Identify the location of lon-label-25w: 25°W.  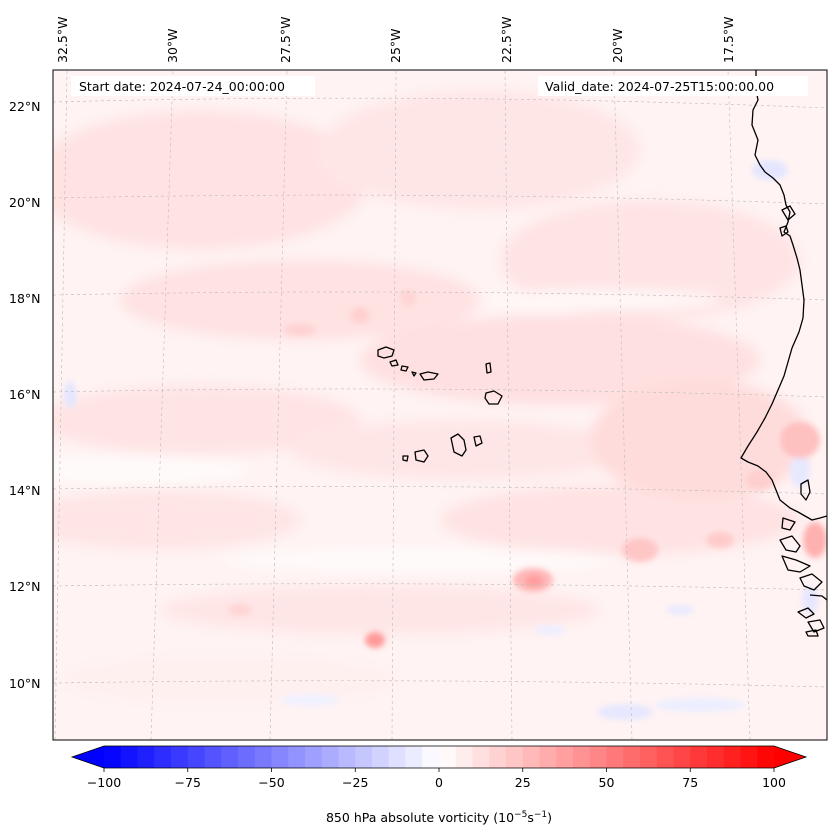
(395, 45).